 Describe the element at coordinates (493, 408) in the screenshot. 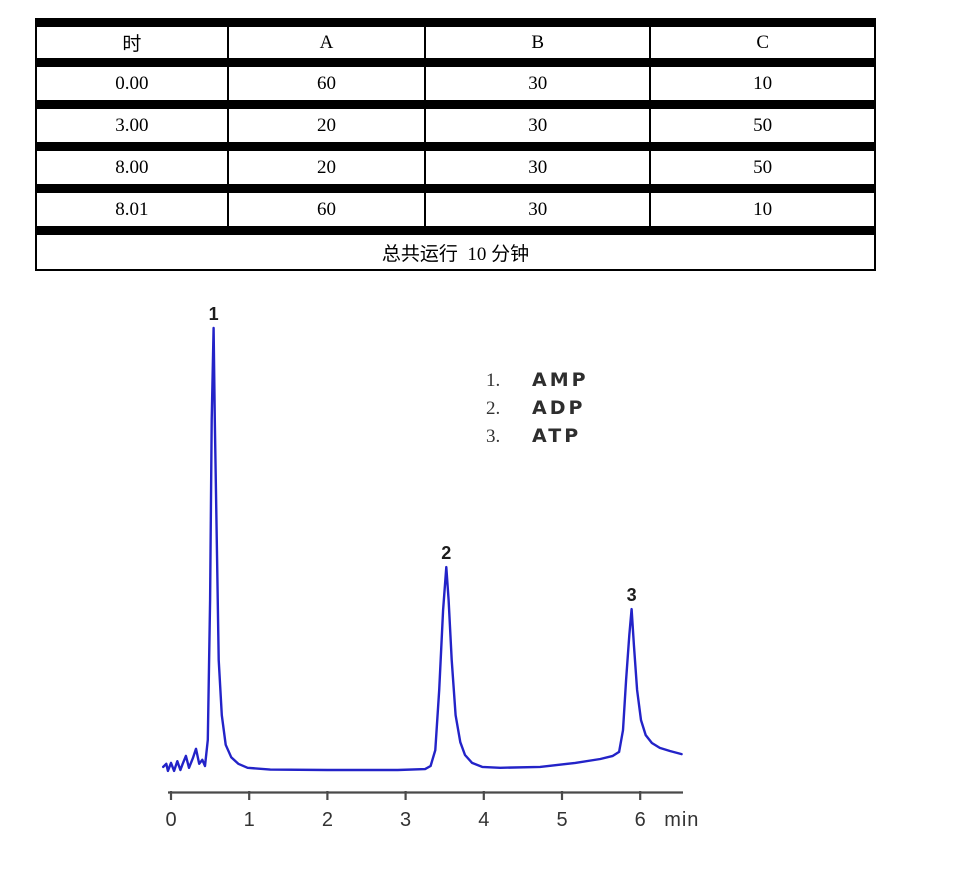

I see `legend-item-number: 2.` at that location.